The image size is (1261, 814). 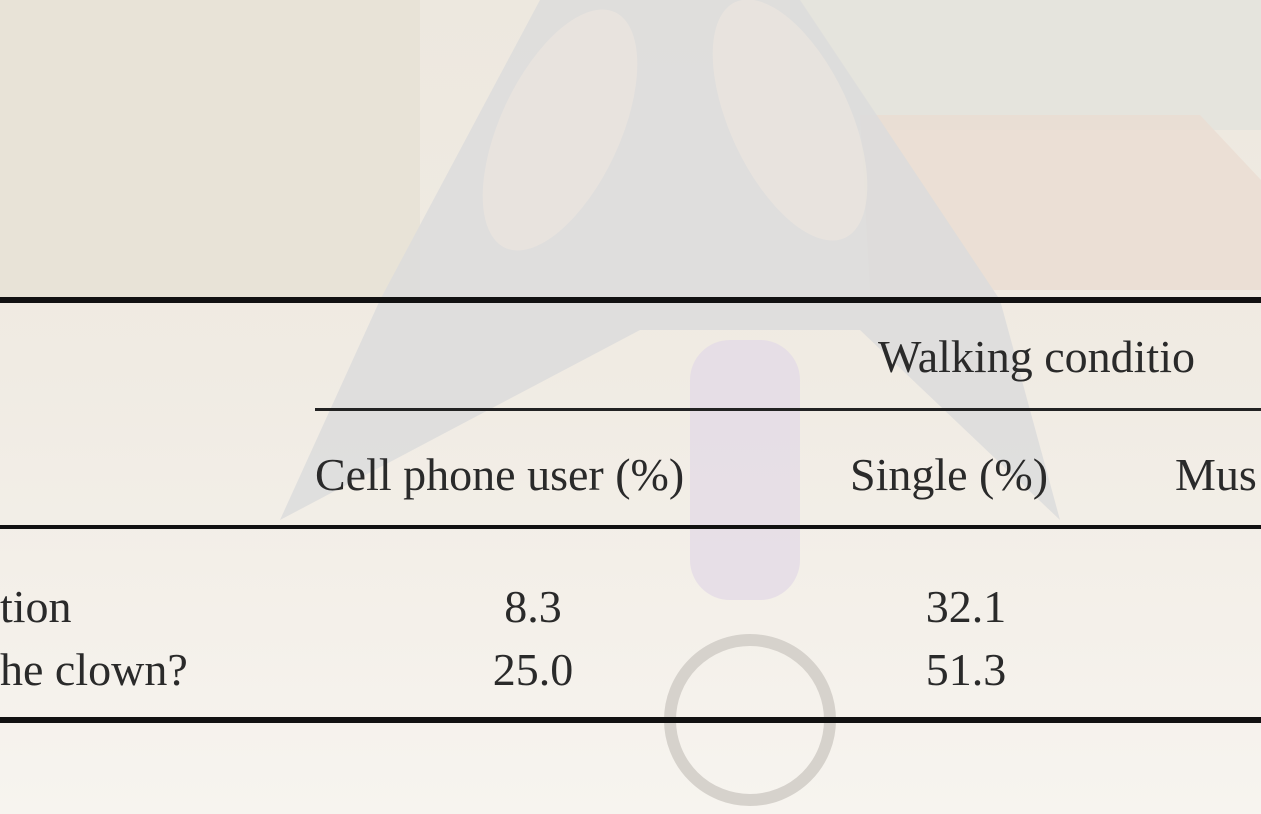 I want to click on figure, so click(x=745, y=470).